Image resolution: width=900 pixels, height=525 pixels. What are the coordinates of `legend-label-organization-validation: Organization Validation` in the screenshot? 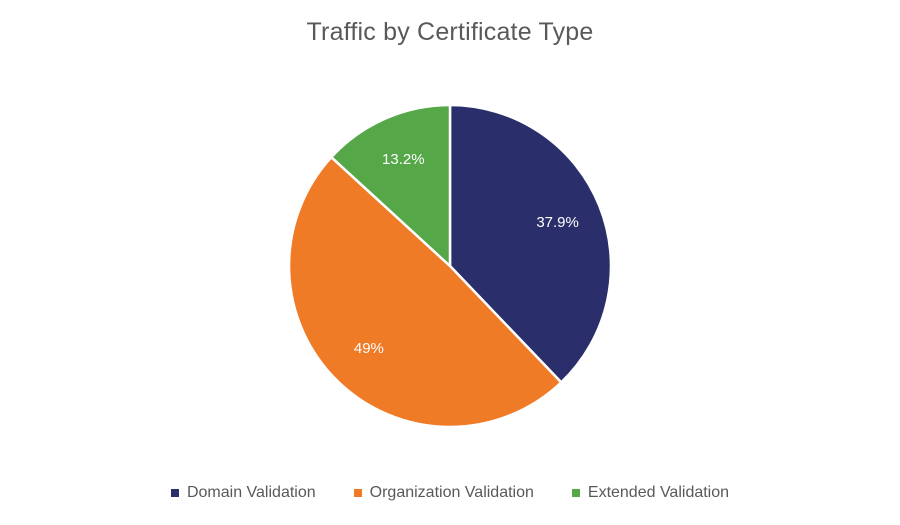 It's located at (451, 492).